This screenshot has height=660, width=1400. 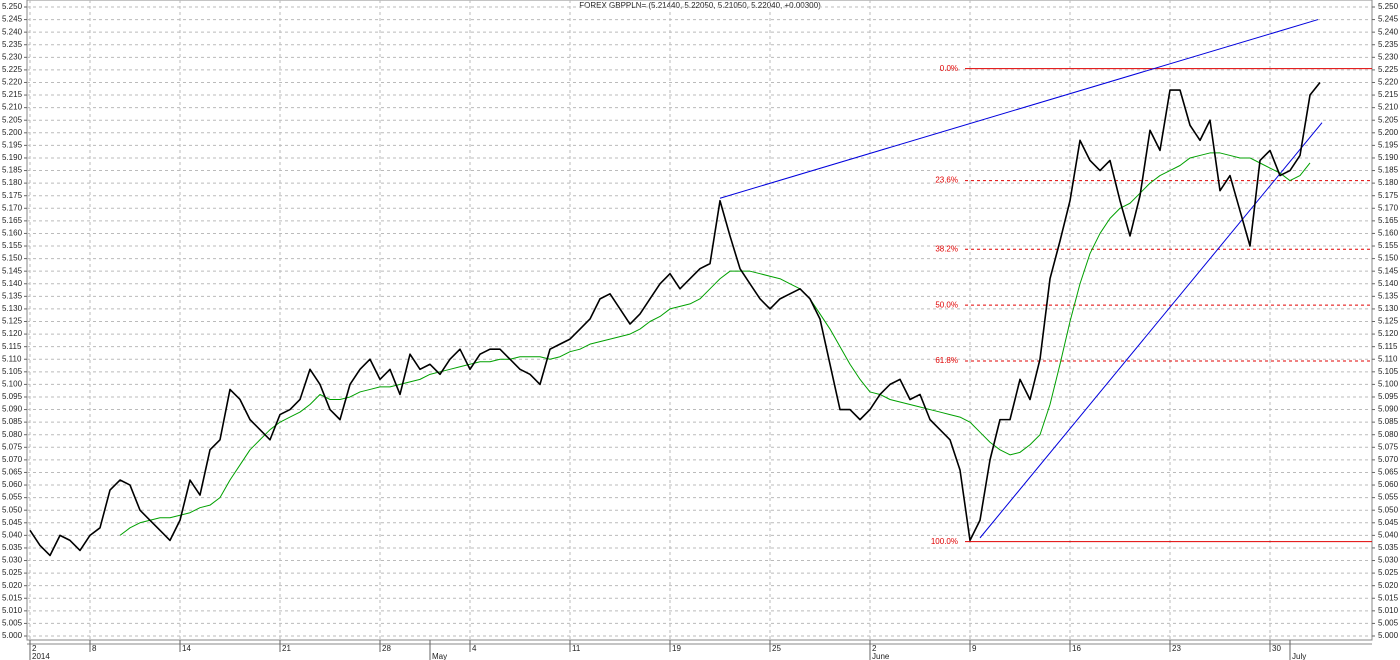 What do you see at coordinates (12, 19) in the screenshot?
I see `y-tick-label: 5.245` at bounding box center [12, 19].